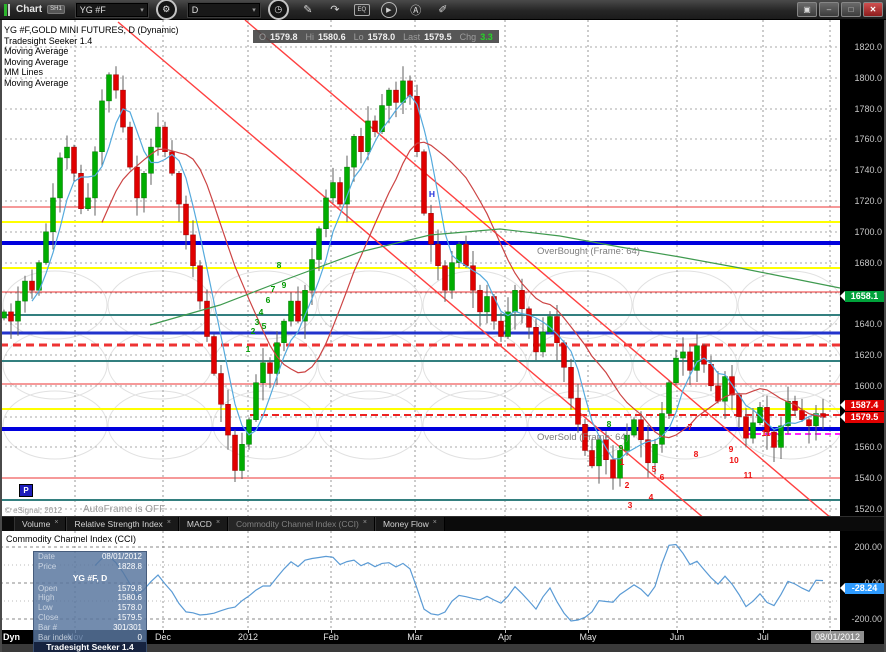 This screenshot has height=652, width=886. What do you see at coordinates (308, 10) in the screenshot?
I see `draw-button: ✎` at bounding box center [308, 10].